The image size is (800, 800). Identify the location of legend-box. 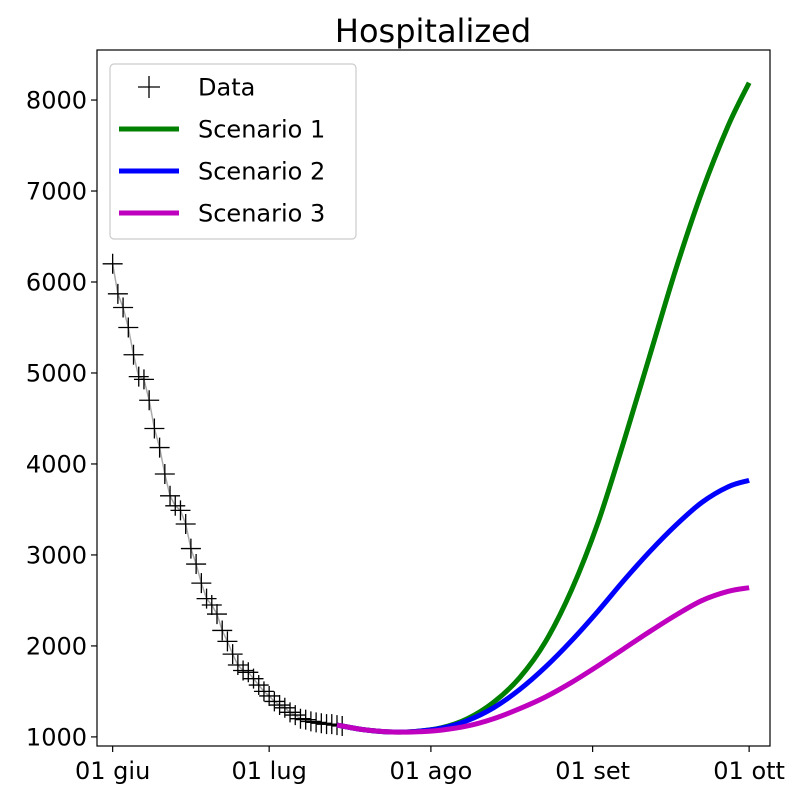
(233, 151).